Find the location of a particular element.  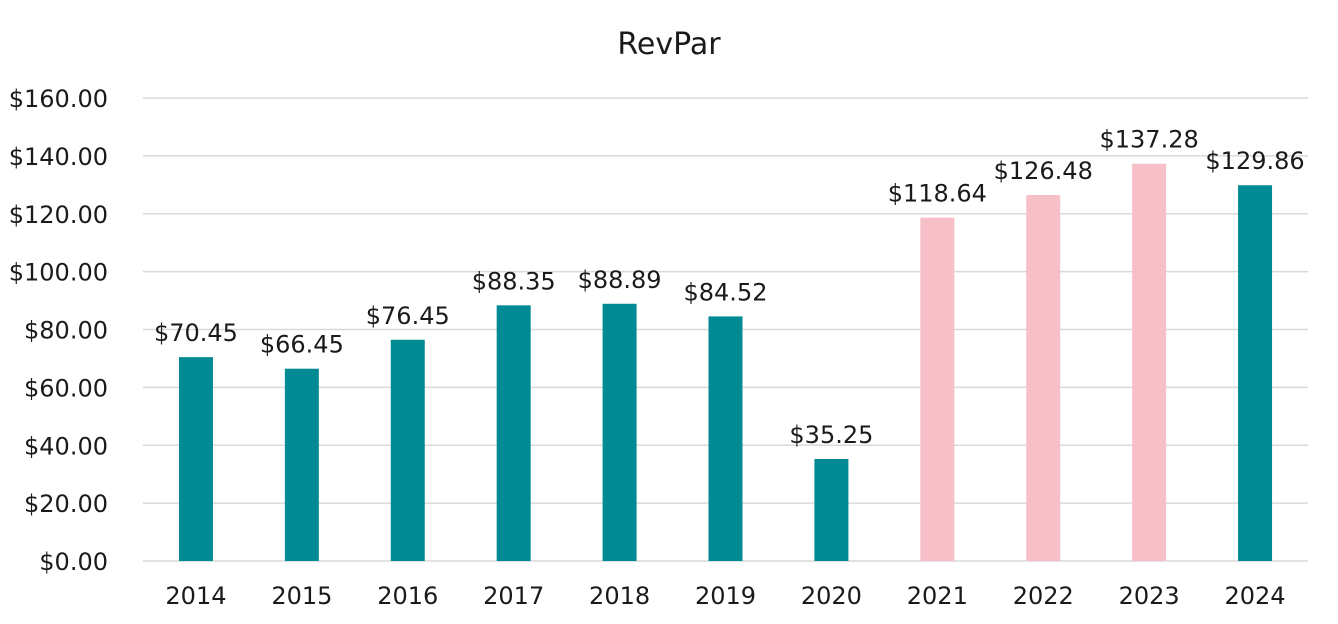

x-tick-label: 2014 is located at coordinates (195, 596).